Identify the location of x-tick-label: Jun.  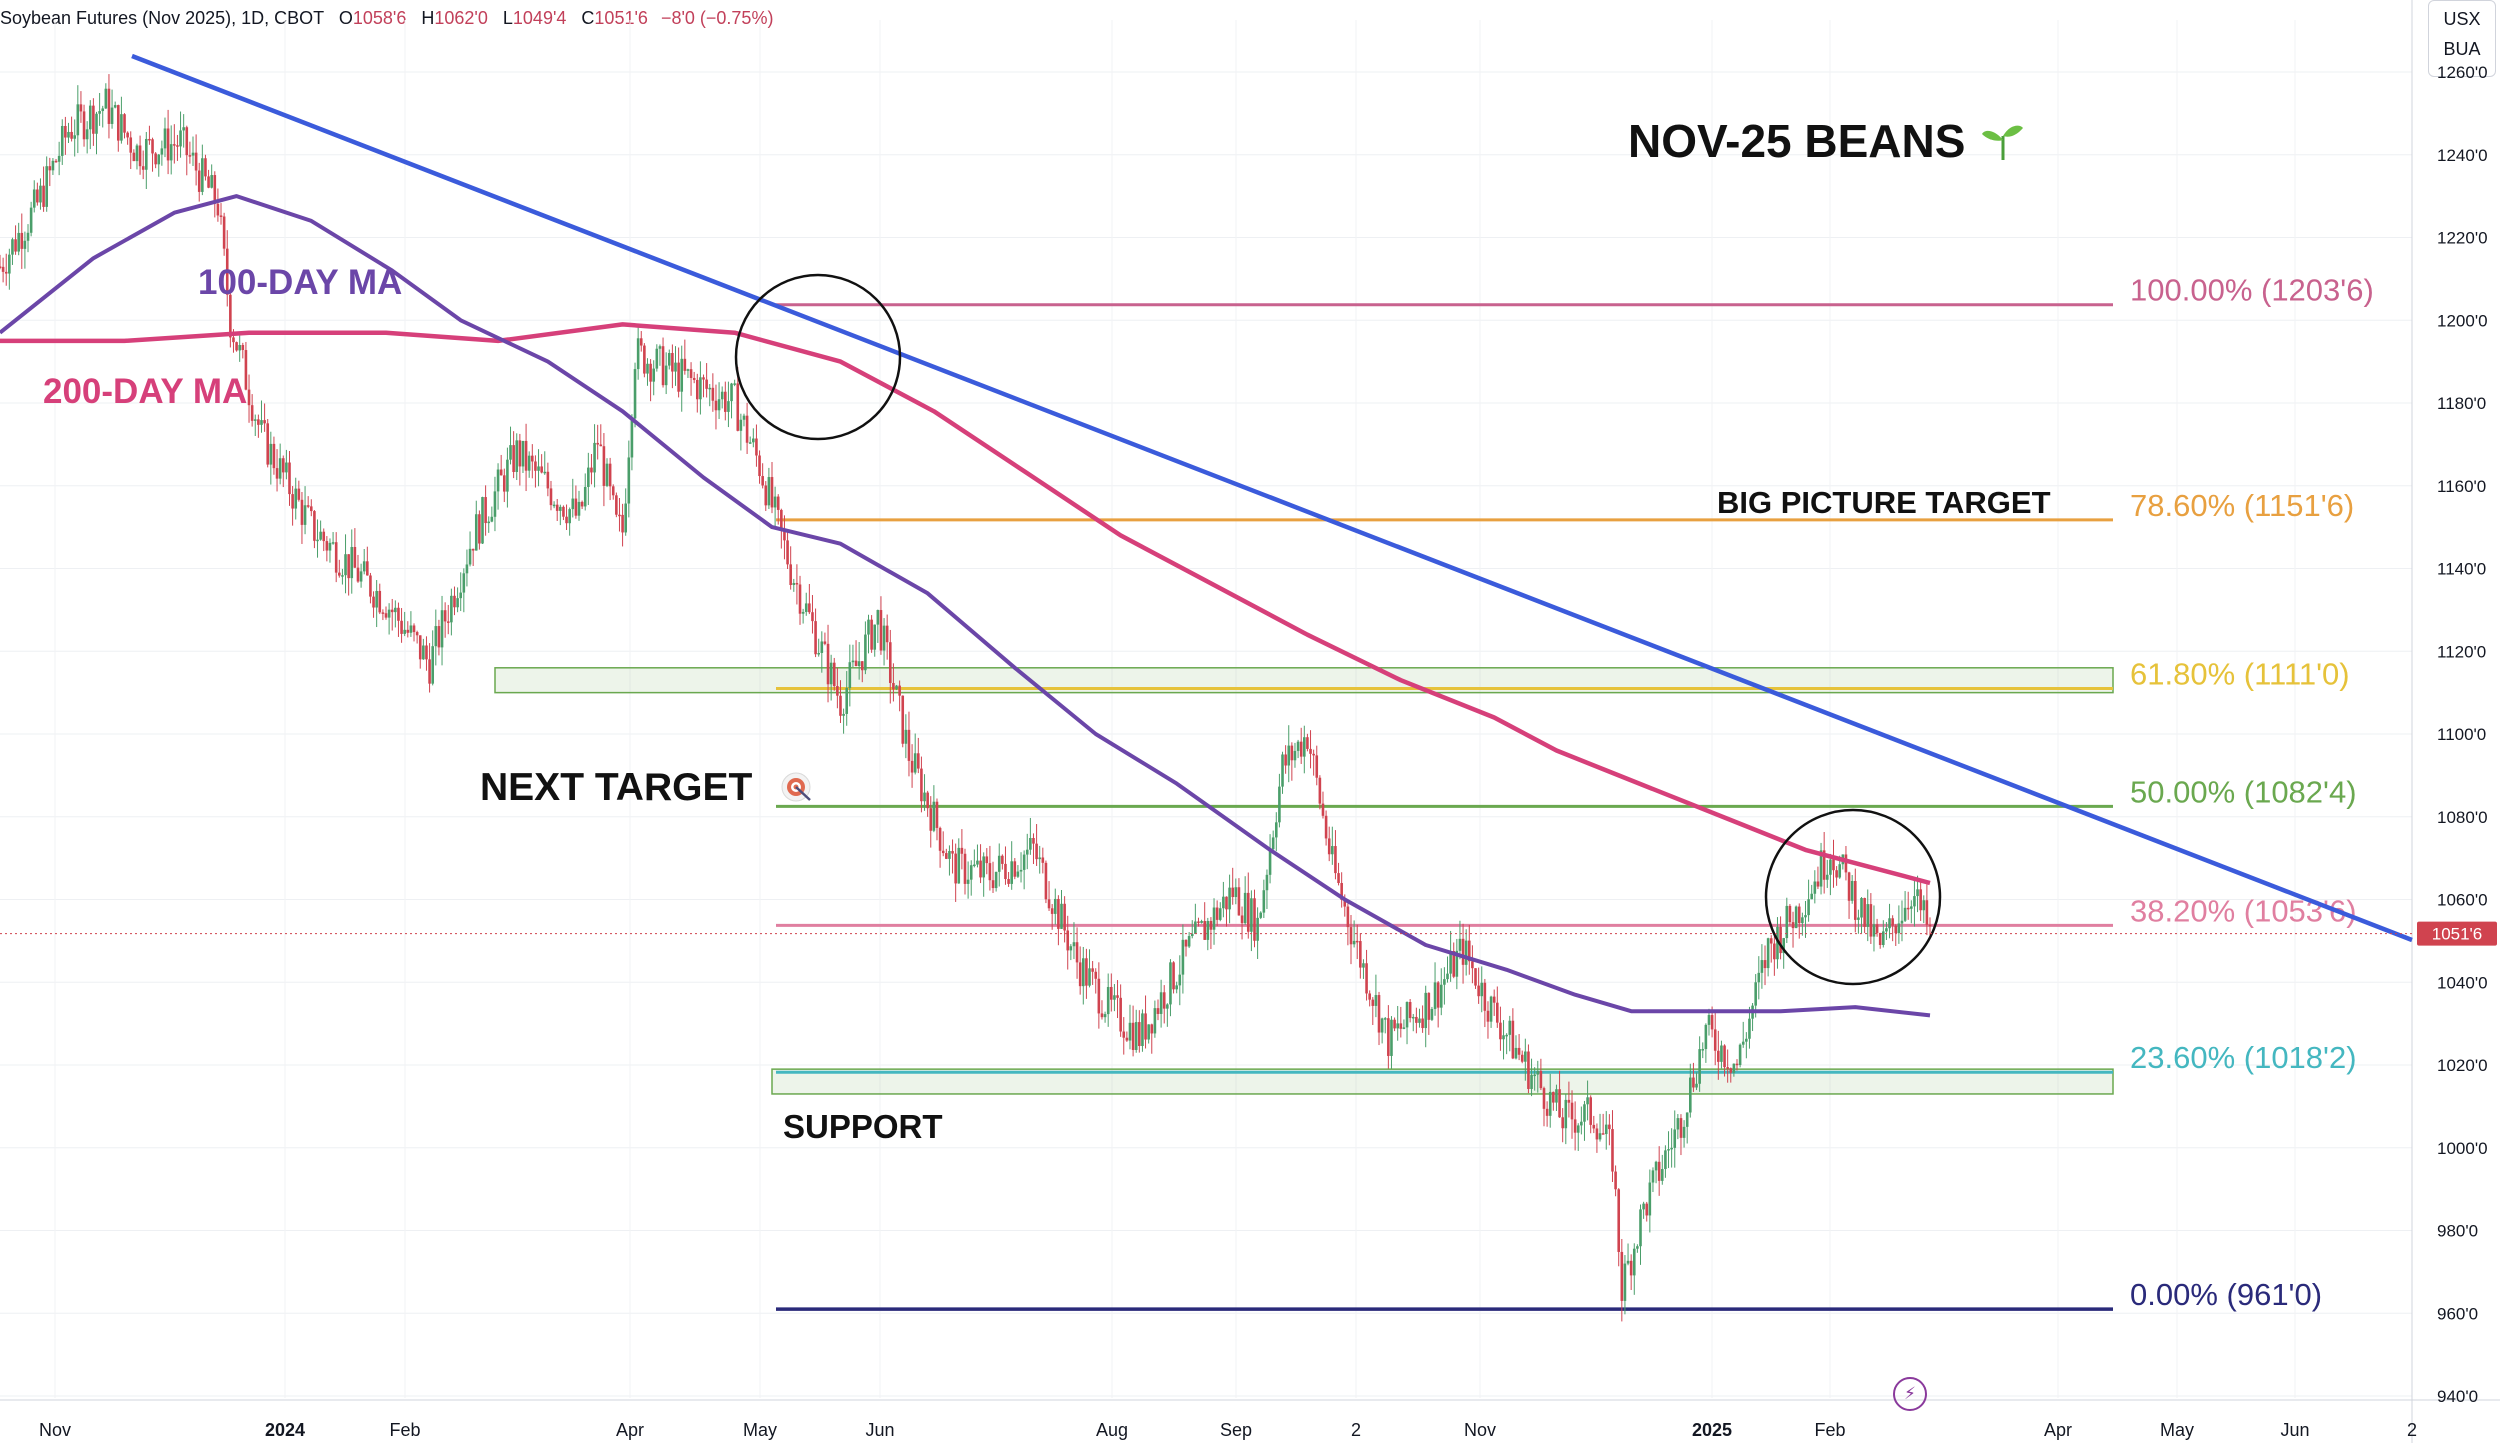
(879, 1430).